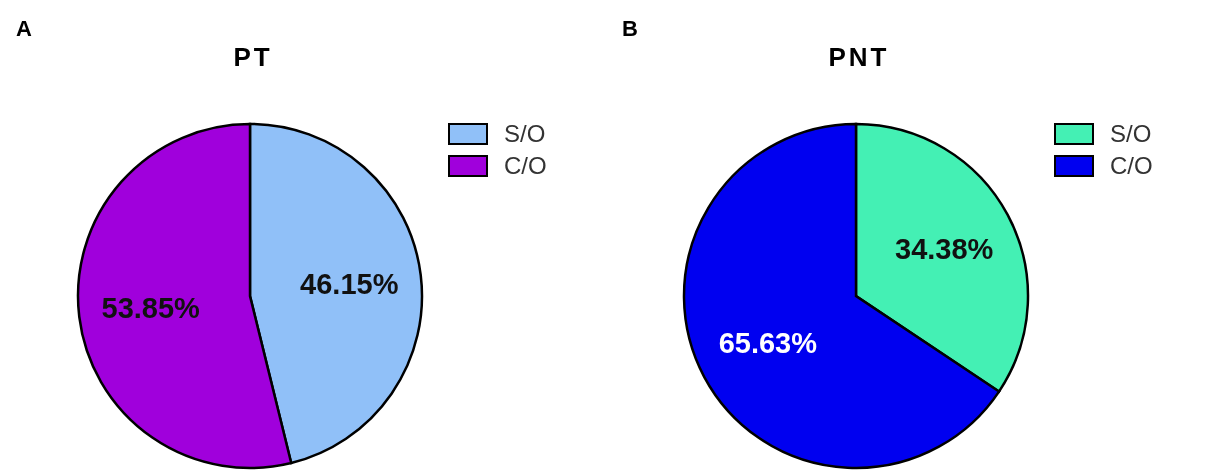 This screenshot has width=1228, height=471. Describe the element at coordinates (944, 248) in the screenshot. I see `data-label: 34.38%` at that location.